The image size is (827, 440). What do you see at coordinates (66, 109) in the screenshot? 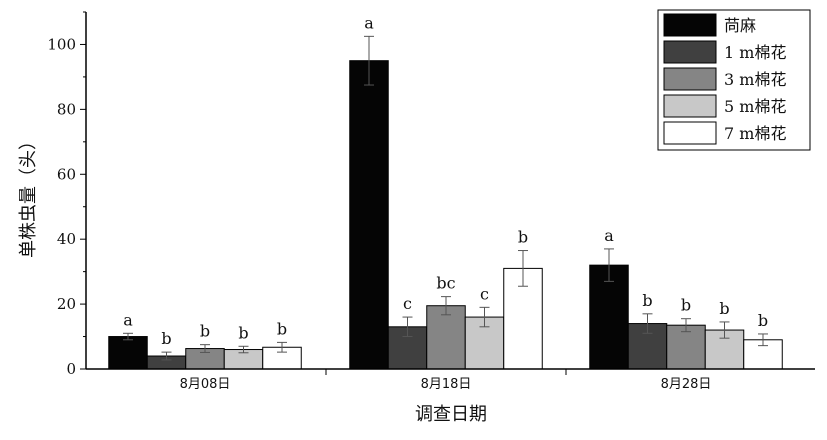
I see `y-tick-label: 80` at bounding box center [66, 109].